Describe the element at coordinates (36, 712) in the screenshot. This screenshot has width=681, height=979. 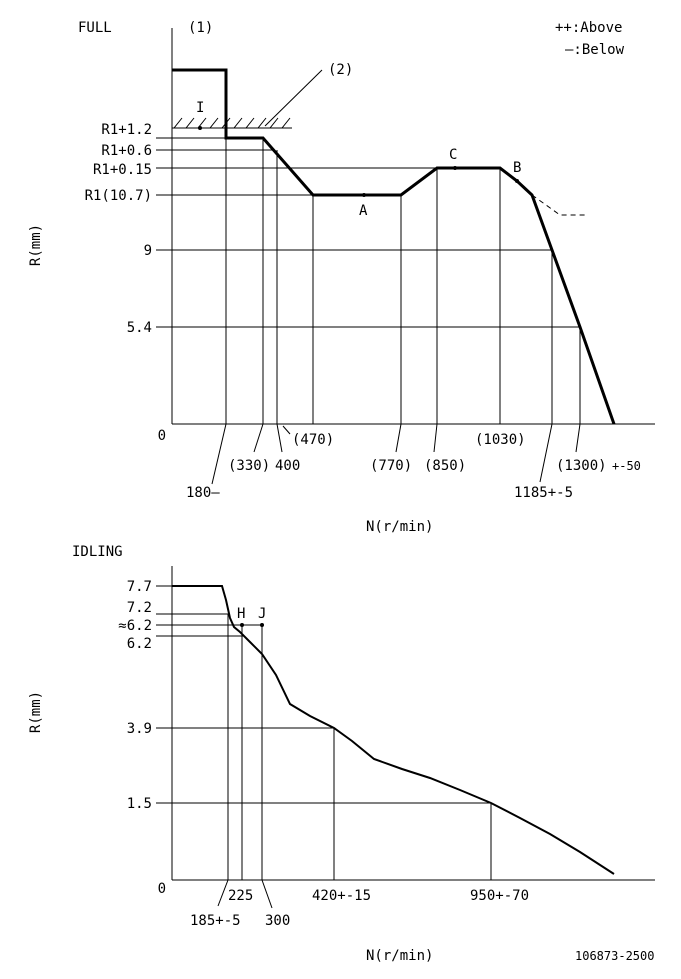
I see `idling-y-axis-label: R(mm)` at that location.